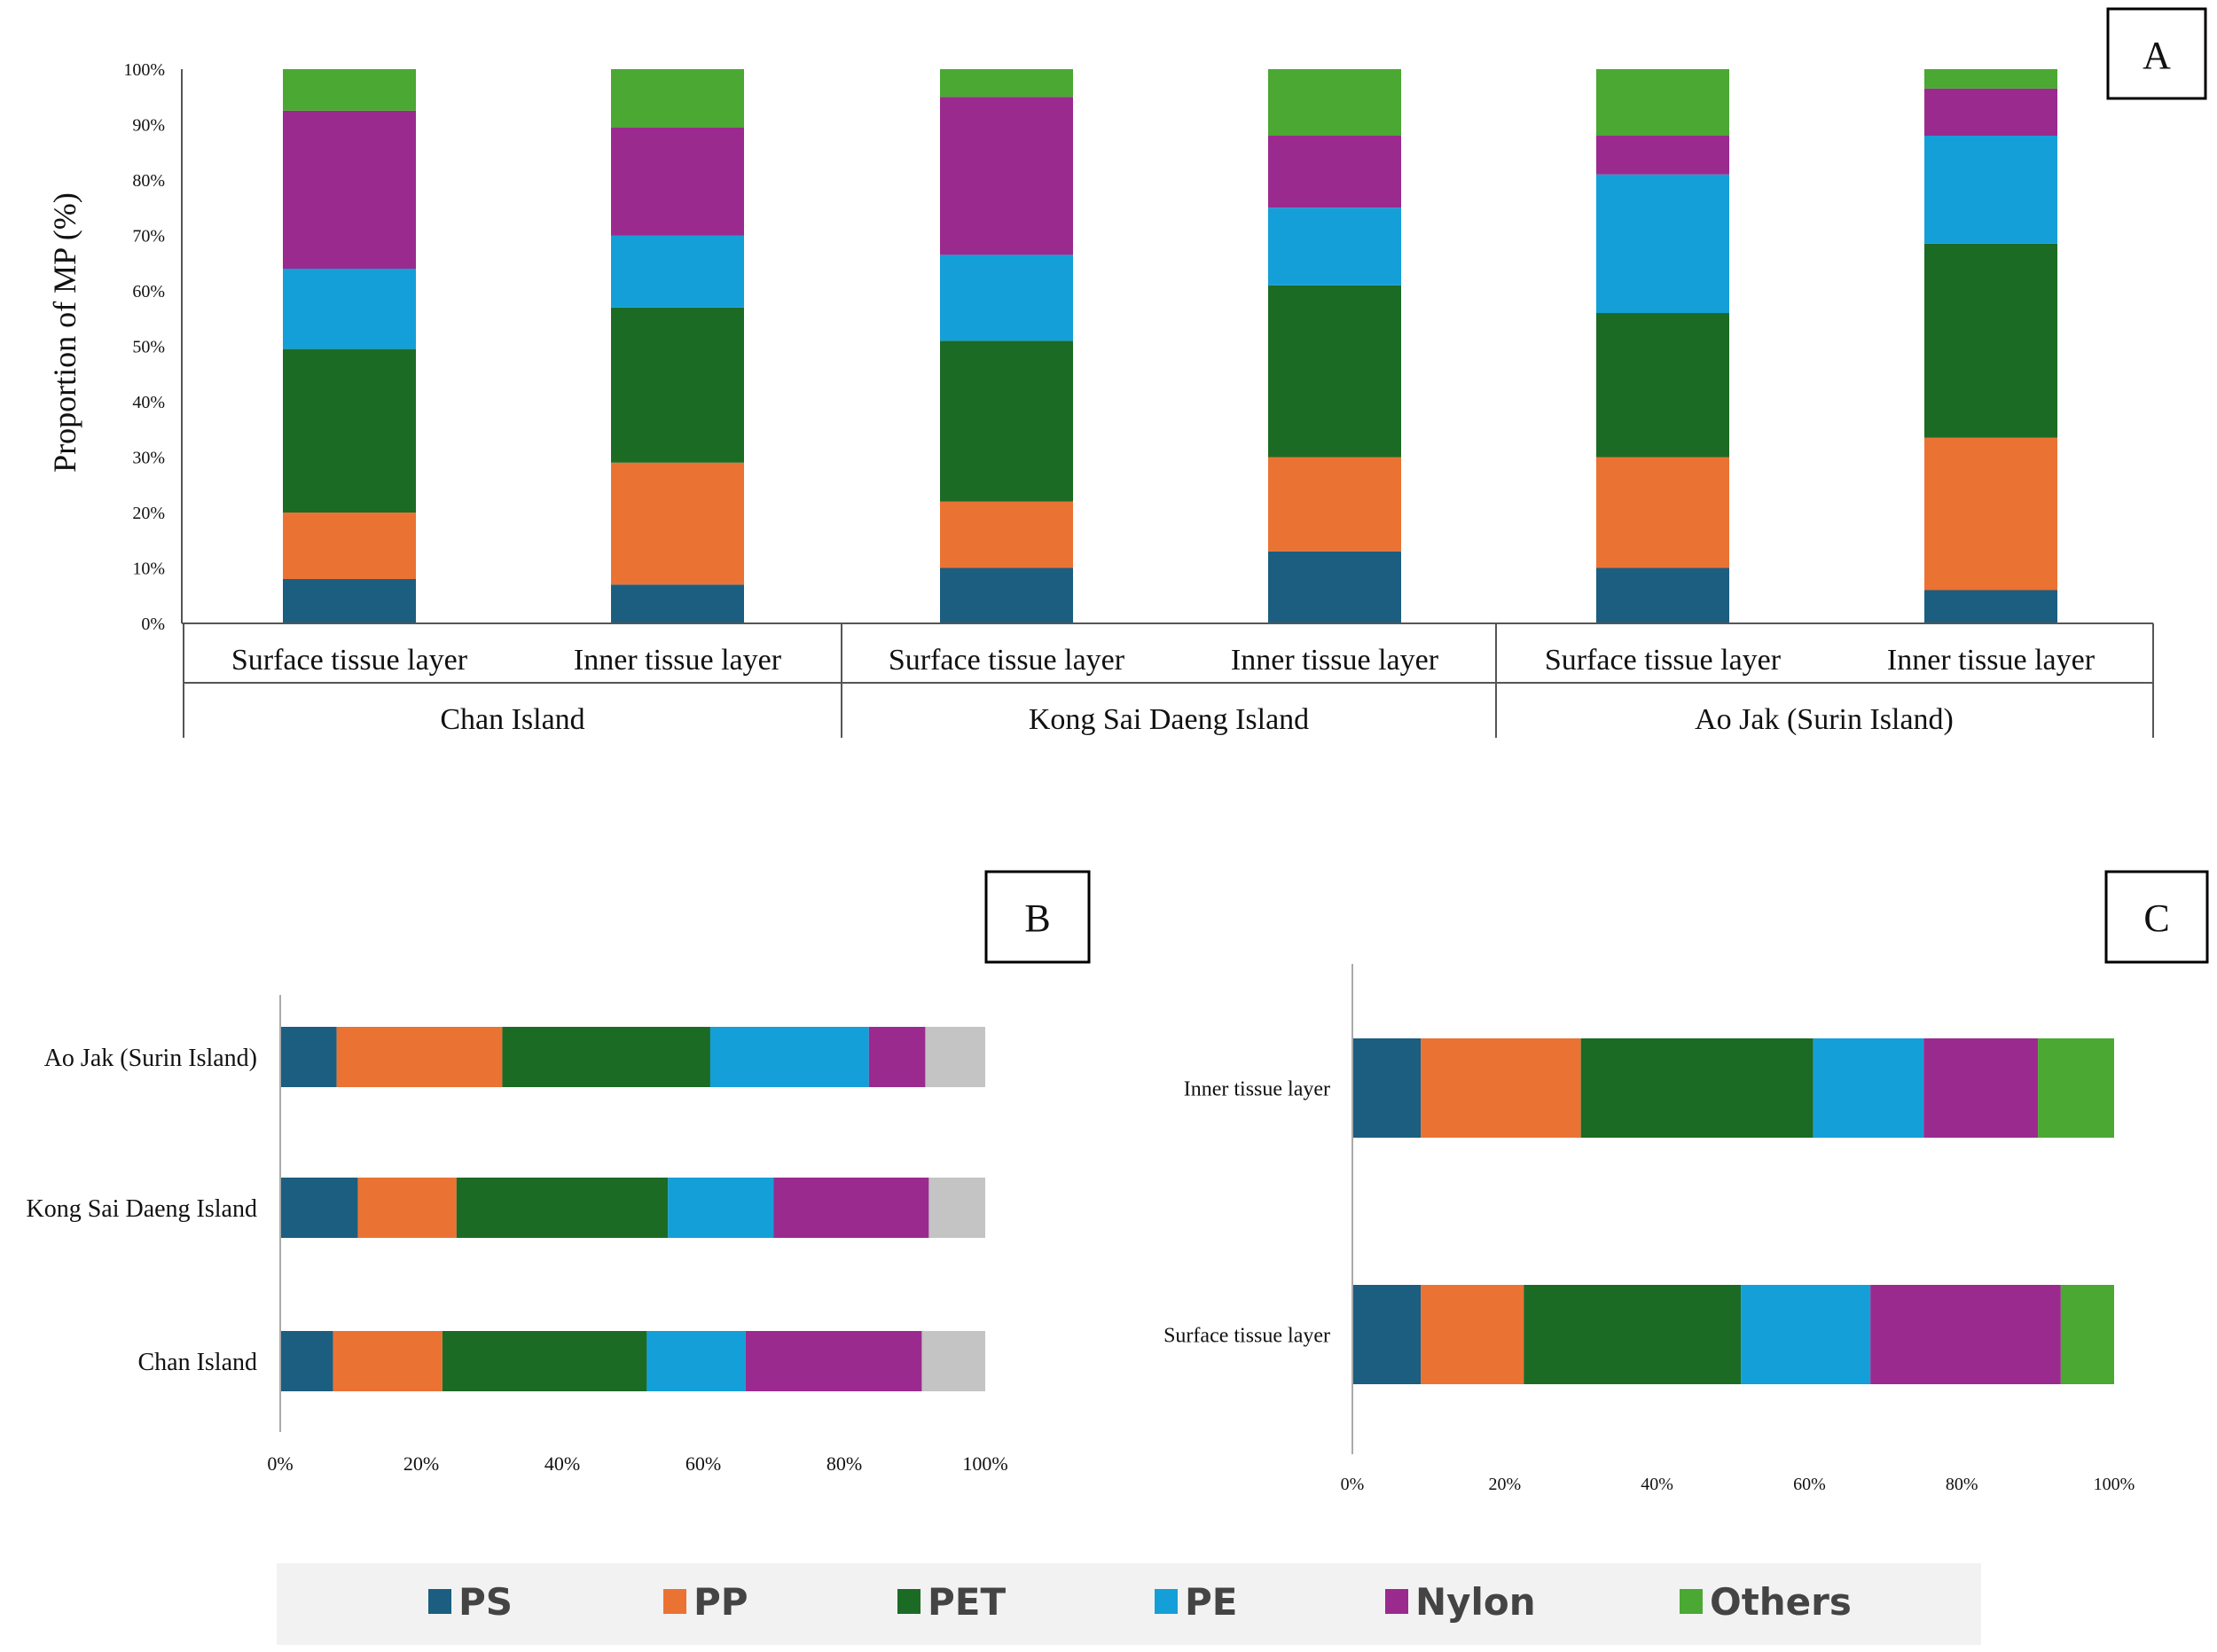 The width and height of the screenshot is (2217, 1652). I want to click on panel-a-label: A, so click(2157, 55).